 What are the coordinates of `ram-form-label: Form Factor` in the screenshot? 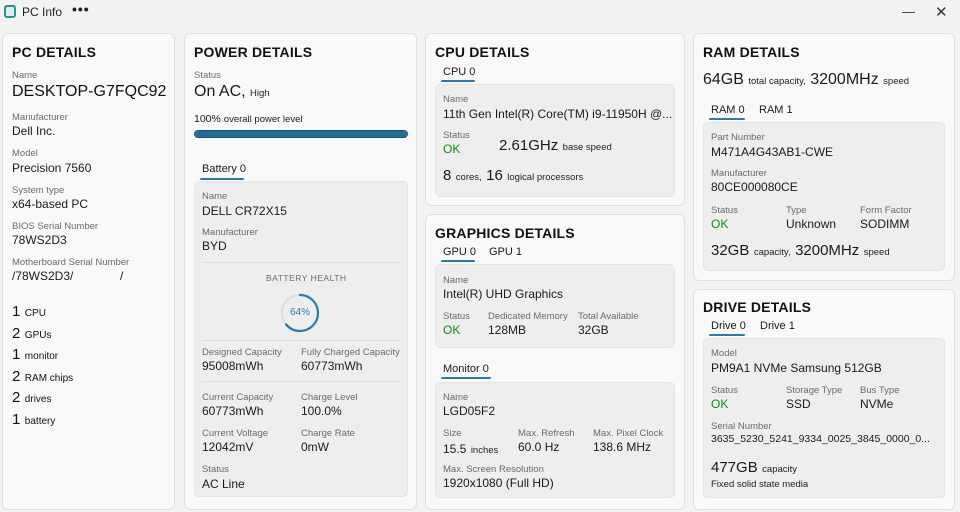 It's located at (886, 210).